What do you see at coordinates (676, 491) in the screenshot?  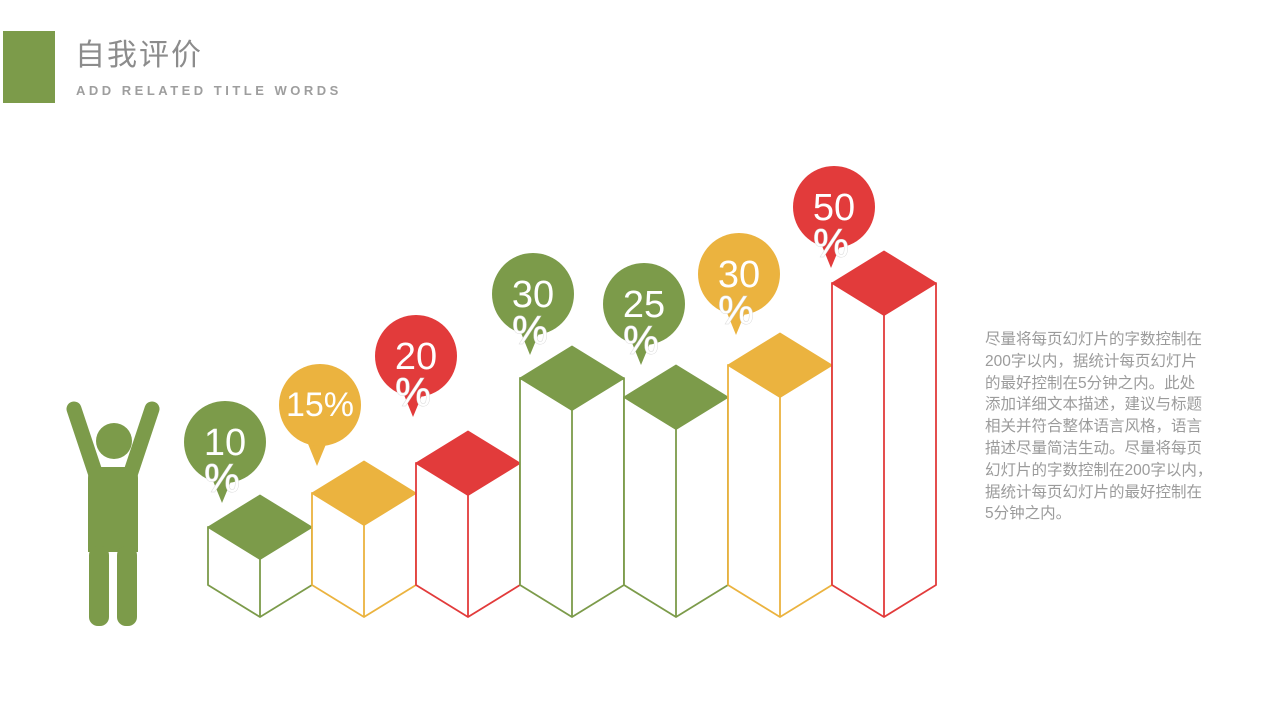 I see `bar-column-25%` at bounding box center [676, 491].